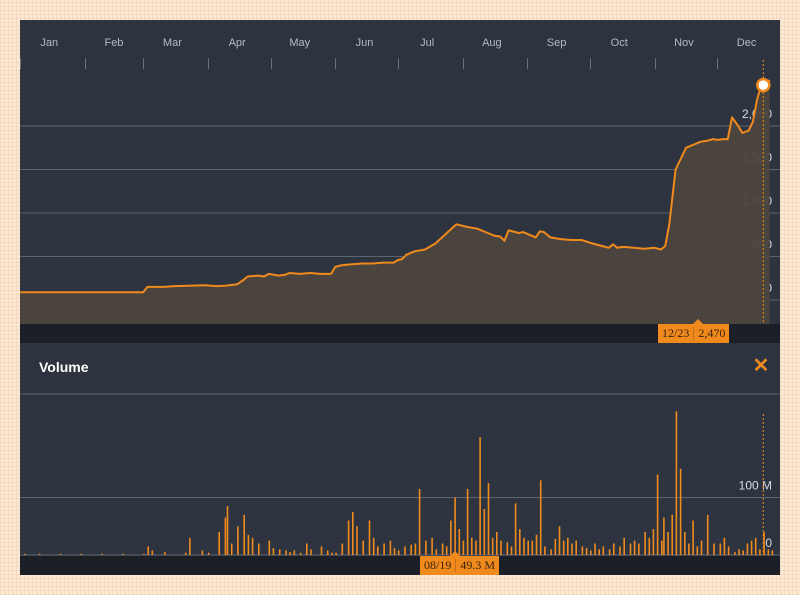 The width and height of the screenshot is (800, 595). What do you see at coordinates (456, 565) in the screenshot?
I see `volume-badge-divider` at bounding box center [456, 565].